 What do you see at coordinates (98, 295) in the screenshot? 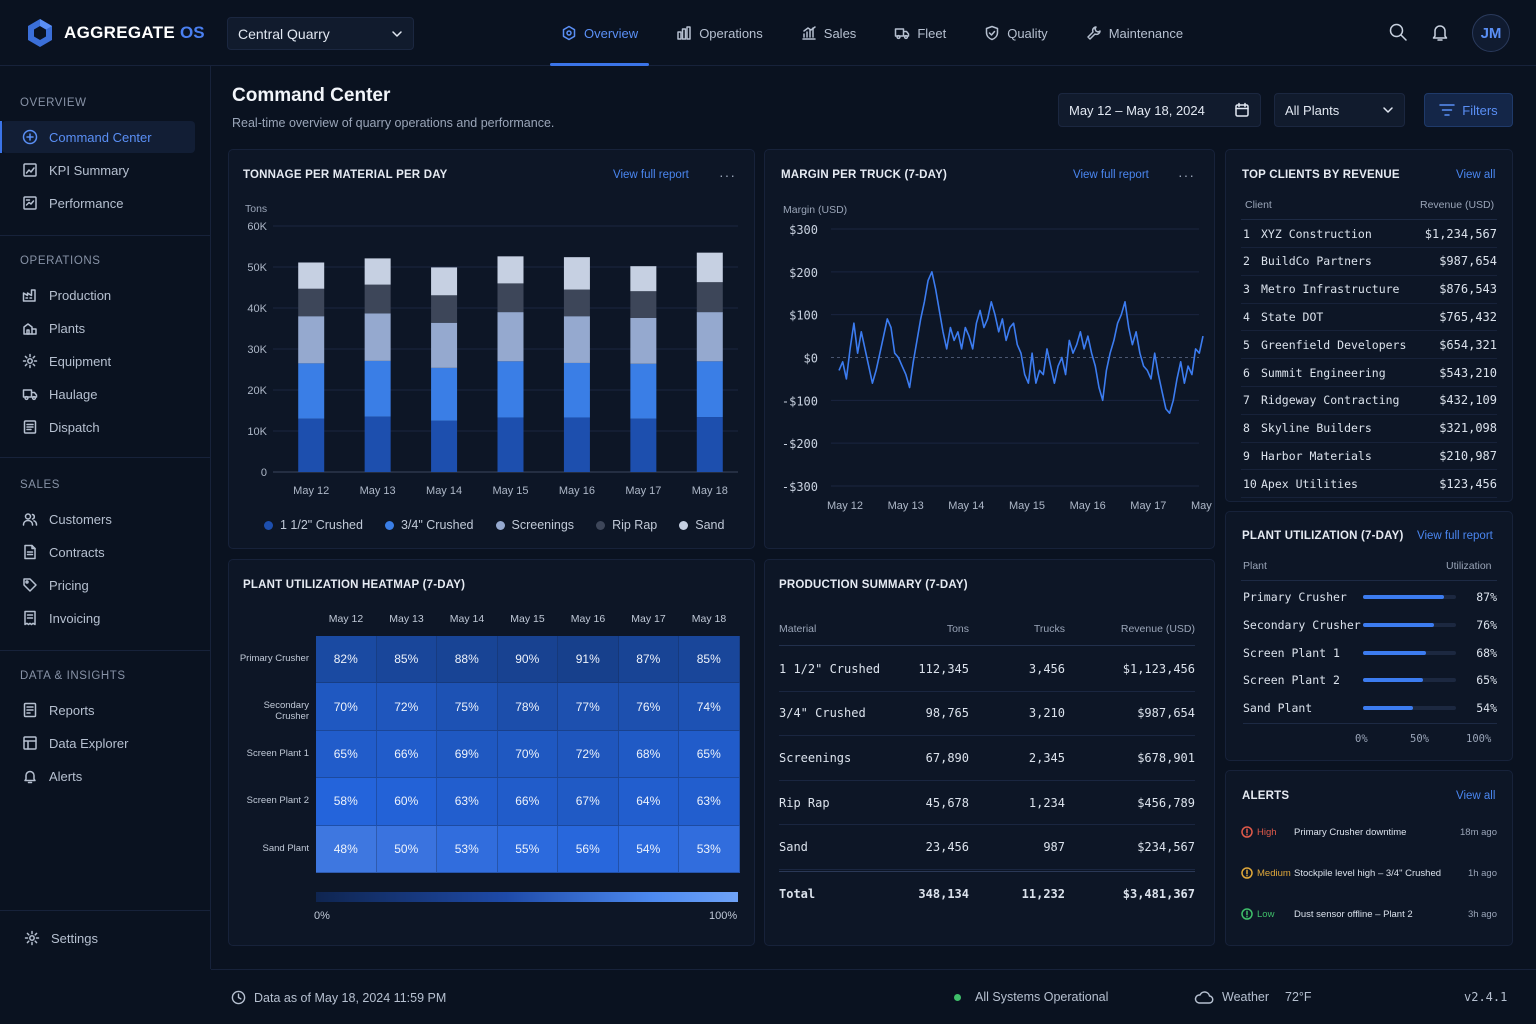
I see `sidebar-item-production: Production` at bounding box center [98, 295].